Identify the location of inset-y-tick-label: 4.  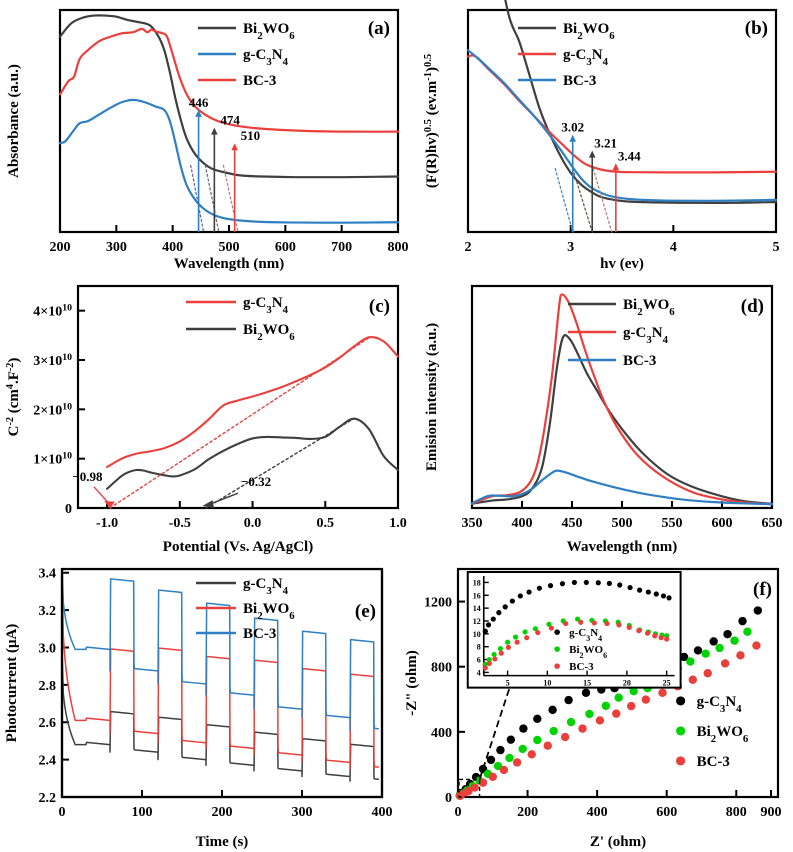
(479, 672).